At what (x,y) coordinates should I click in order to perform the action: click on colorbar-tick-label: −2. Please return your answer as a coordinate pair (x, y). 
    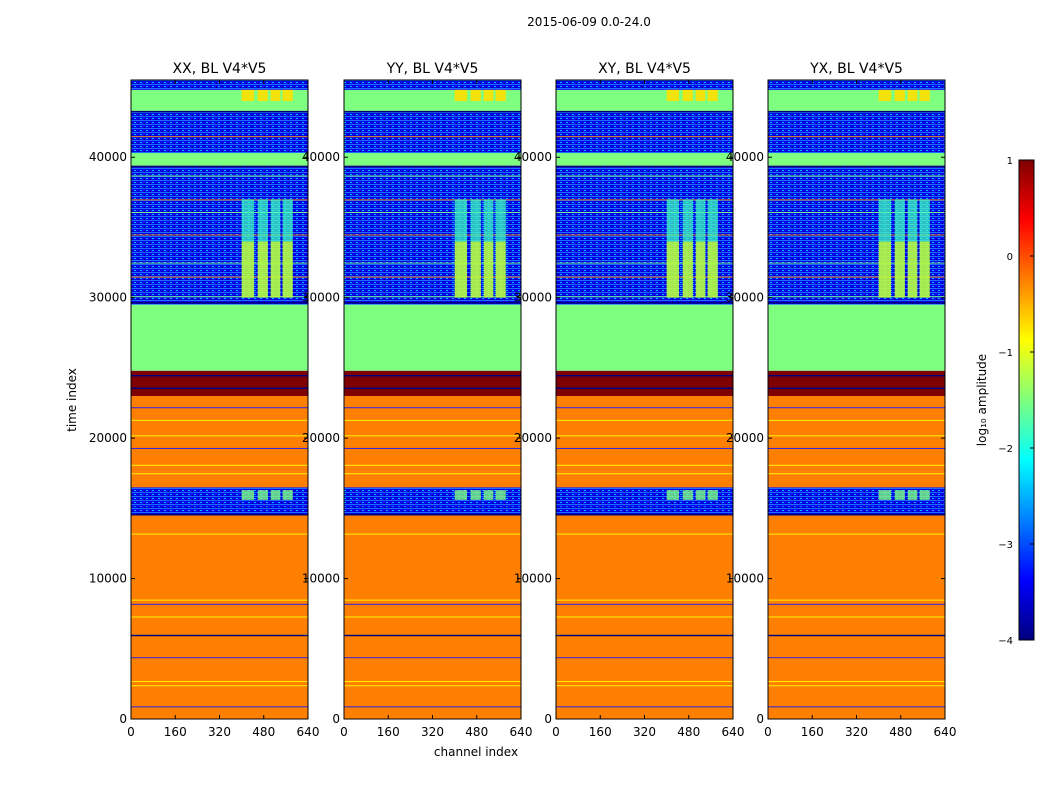
    Looking at the image, I should click on (1005, 449).